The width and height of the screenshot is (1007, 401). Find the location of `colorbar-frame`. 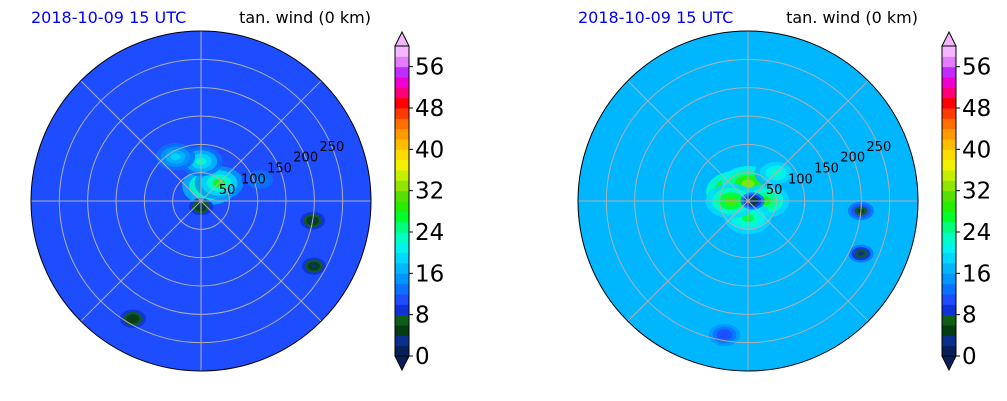

colorbar-frame is located at coordinates (949, 201).